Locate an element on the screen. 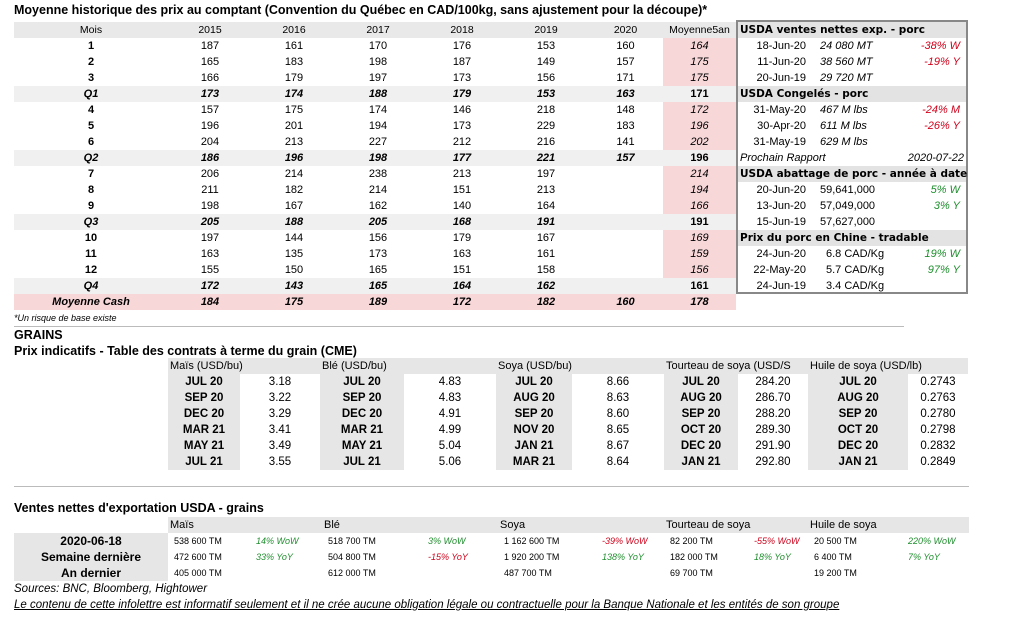 This screenshot has width=1024, height=617. usda-value: 24 080 MT is located at coordinates (846, 46).